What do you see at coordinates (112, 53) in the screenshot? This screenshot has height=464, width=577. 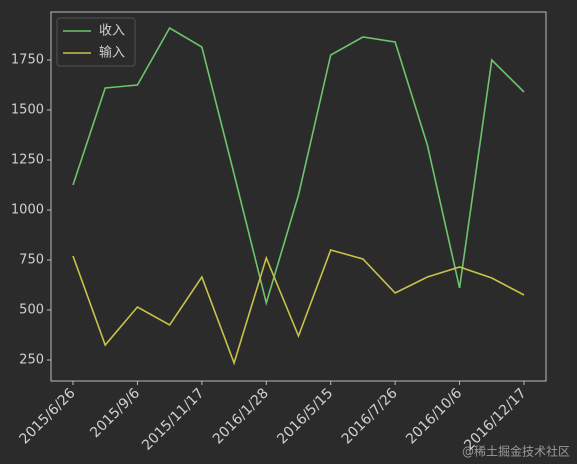 I see `legend-label: 输入` at bounding box center [112, 53].